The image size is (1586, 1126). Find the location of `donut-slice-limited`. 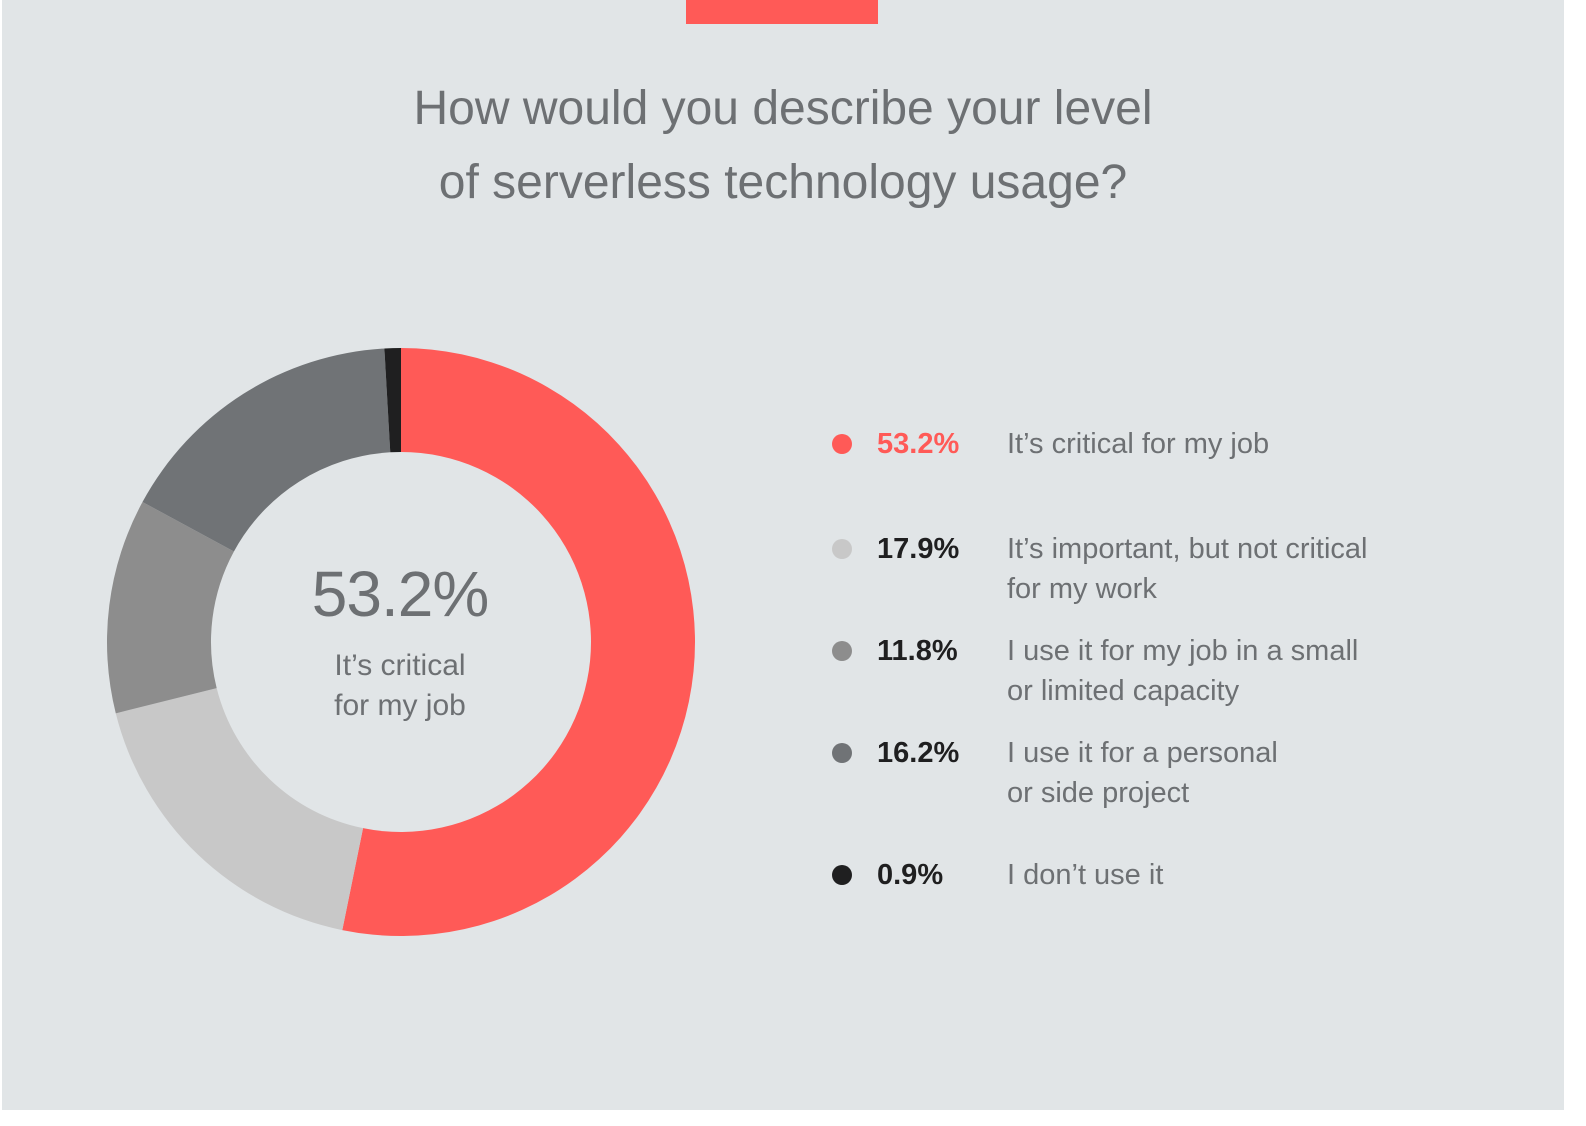

donut-slice-limited is located at coordinates (170, 607).